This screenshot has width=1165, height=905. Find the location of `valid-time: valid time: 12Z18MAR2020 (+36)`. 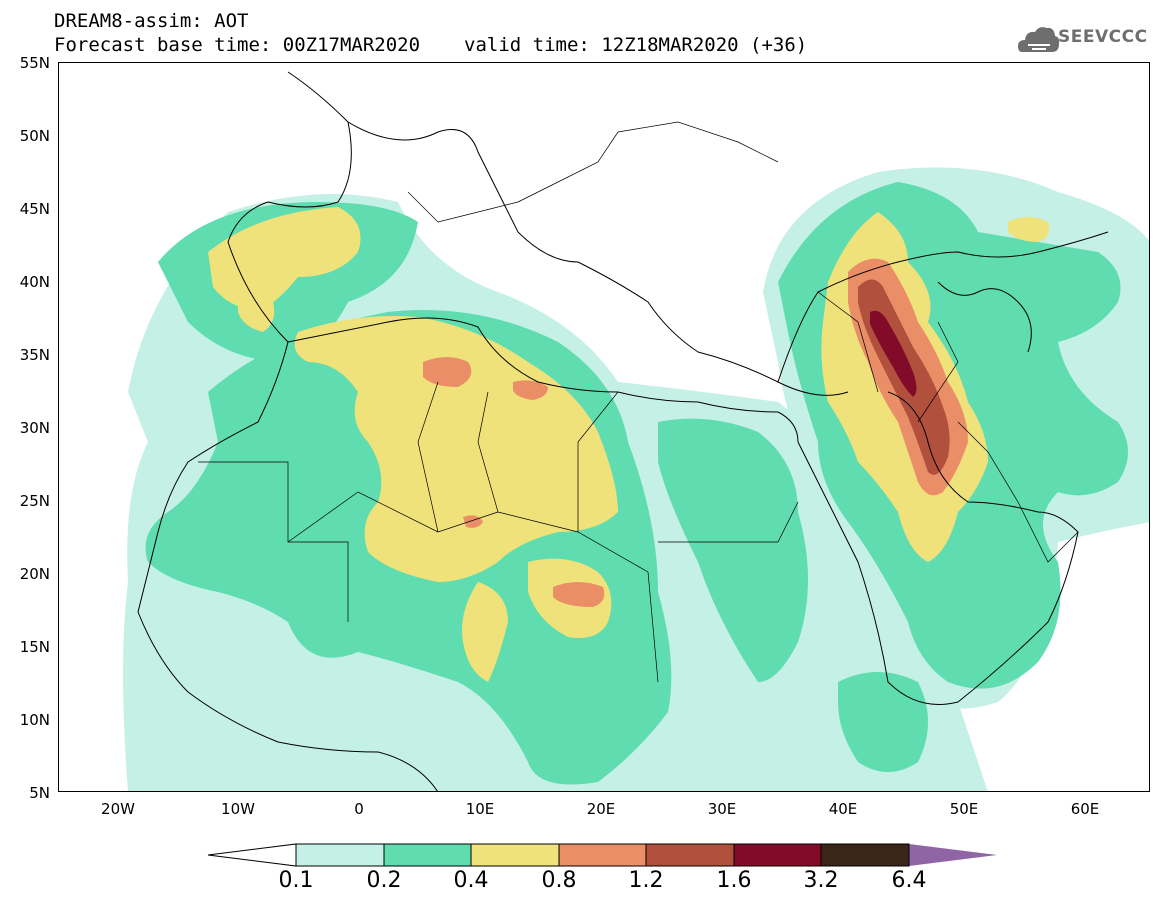

valid-time: valid time: 12Z18MAR2020 (+36) is located at coordinates (636, 45).